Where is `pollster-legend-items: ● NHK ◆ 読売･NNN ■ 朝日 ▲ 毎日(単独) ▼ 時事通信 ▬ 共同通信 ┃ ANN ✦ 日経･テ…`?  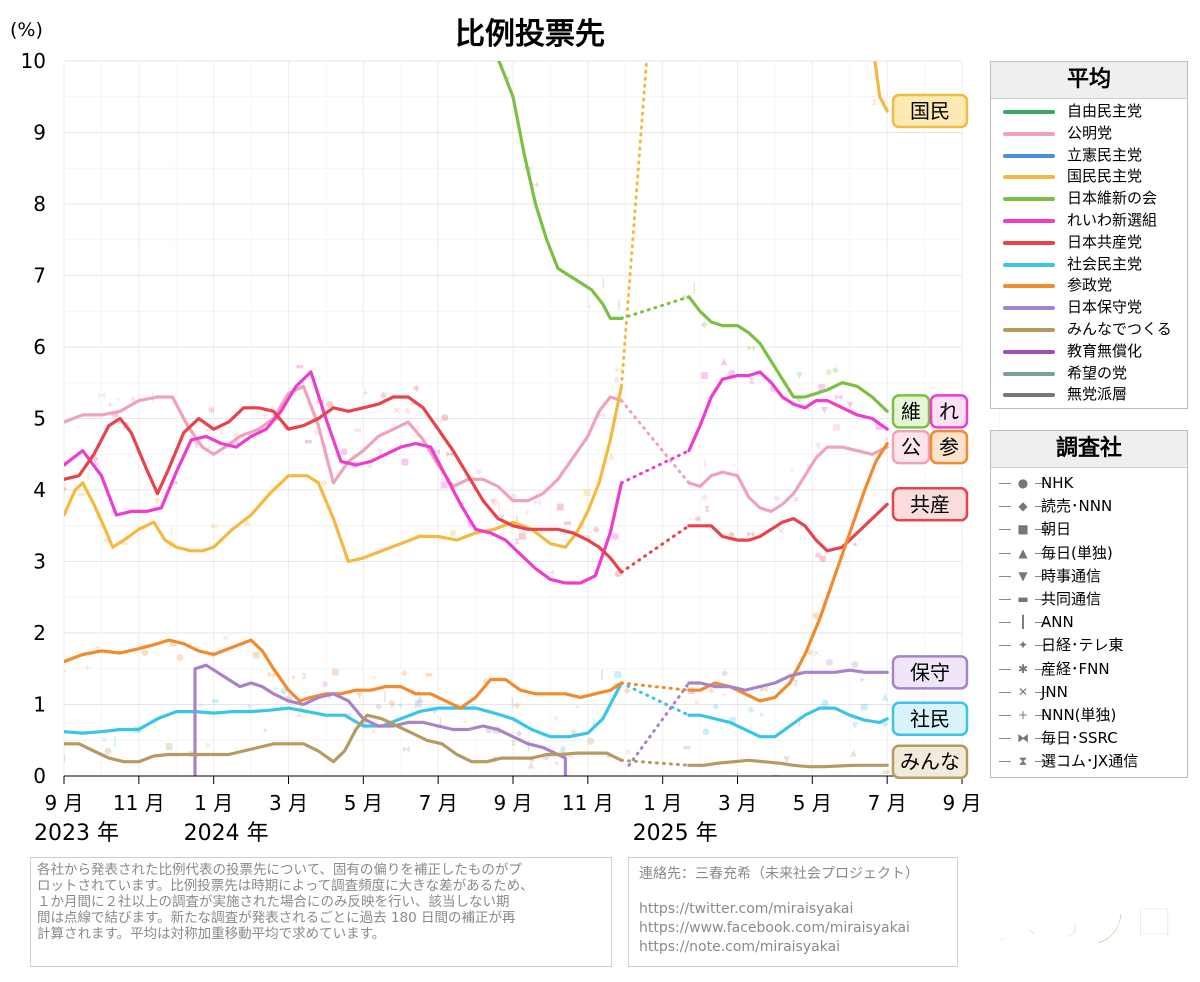
pollster-legend-items: ● NHK ◆ 読売･NNN ■ 朝日 ▲ 毎日(単独) ▼ 時事通信 ▬ 共同通信 ┃ ANN ✦ 日経･テ… is located at coordinates (1089, 621).